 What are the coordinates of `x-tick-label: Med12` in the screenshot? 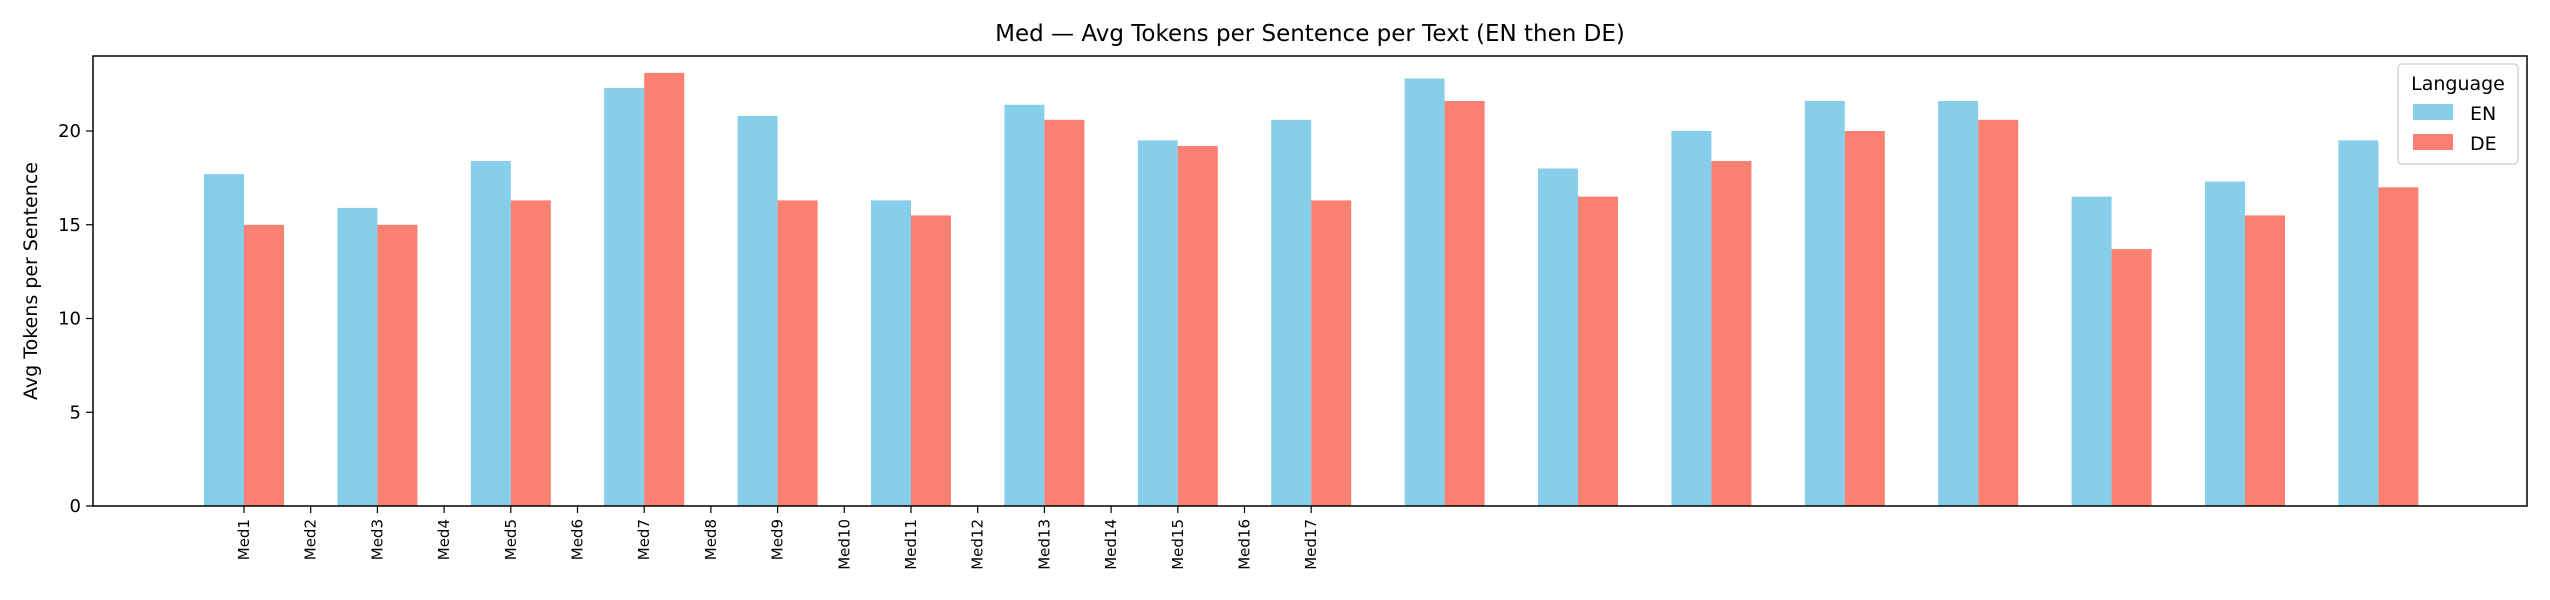 It's located at (978, 544).